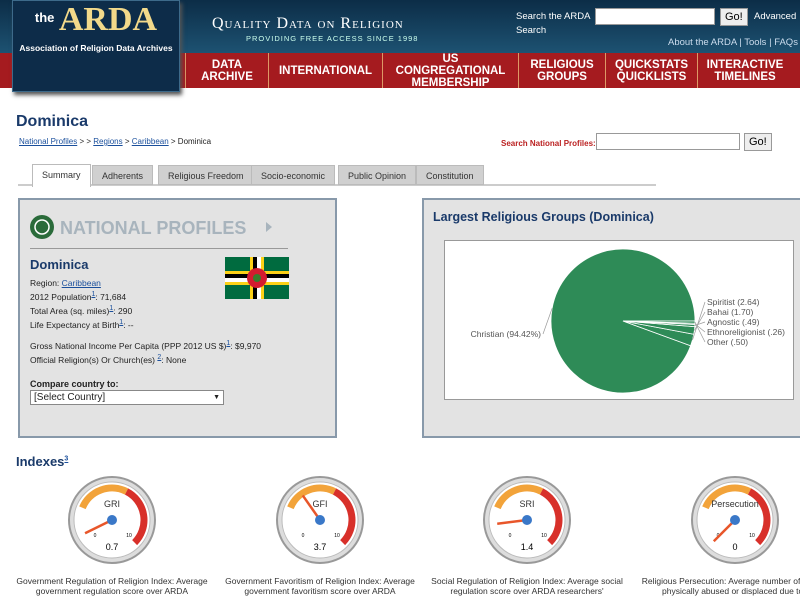  What do you see at coordinates (108, 141) in the screenshot?
I see `crumb-link: Regions` at bounding box center [108, 141].